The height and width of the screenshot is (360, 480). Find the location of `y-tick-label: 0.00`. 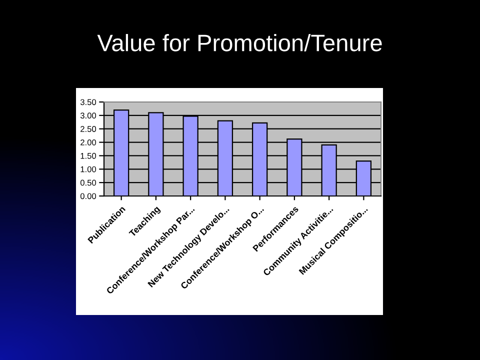

y-tick-label: 0.00 is located at coordinates (88, 196).